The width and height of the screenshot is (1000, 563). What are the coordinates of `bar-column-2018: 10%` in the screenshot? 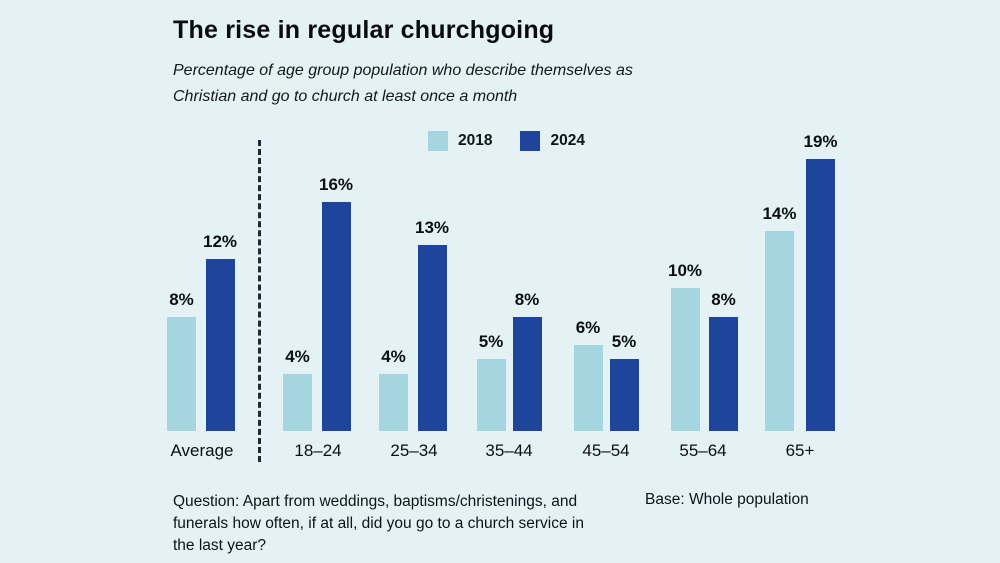 It's located at (685, 346).